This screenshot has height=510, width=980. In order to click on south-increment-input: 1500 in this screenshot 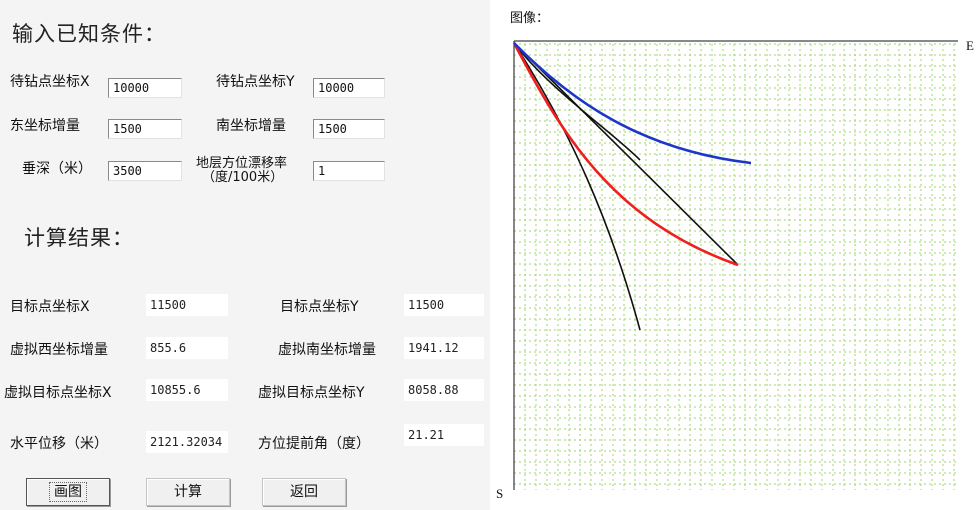, I will do `click(349, 129)`.